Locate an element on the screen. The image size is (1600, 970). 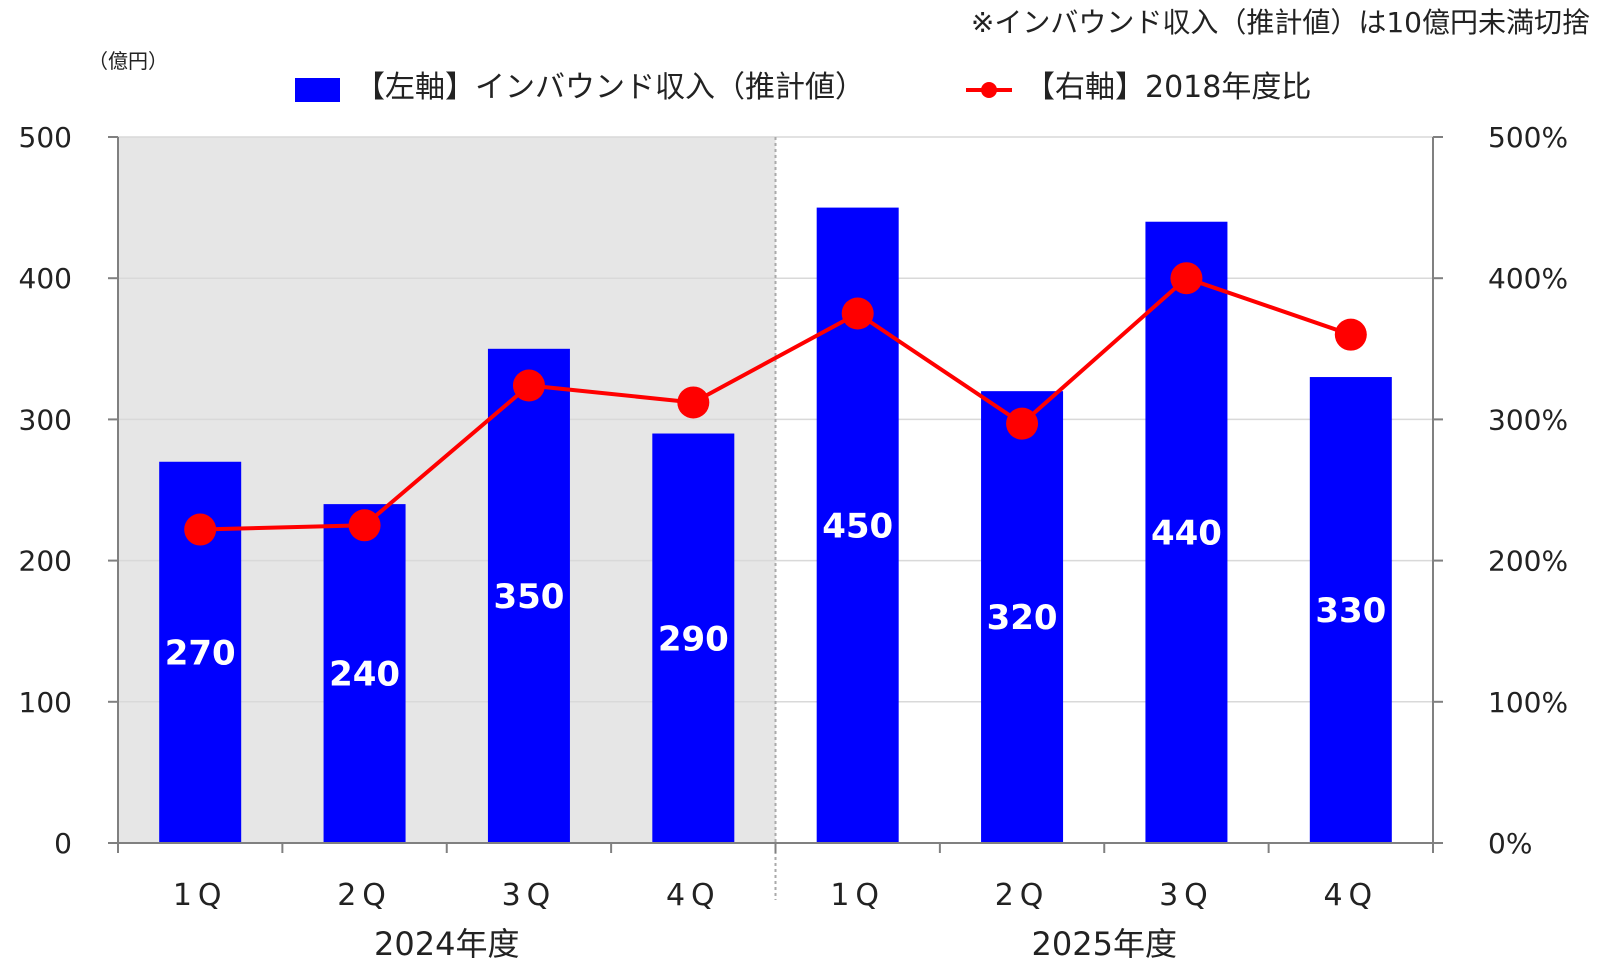
legend-bar-swatch is located at coordinates (317, 90).